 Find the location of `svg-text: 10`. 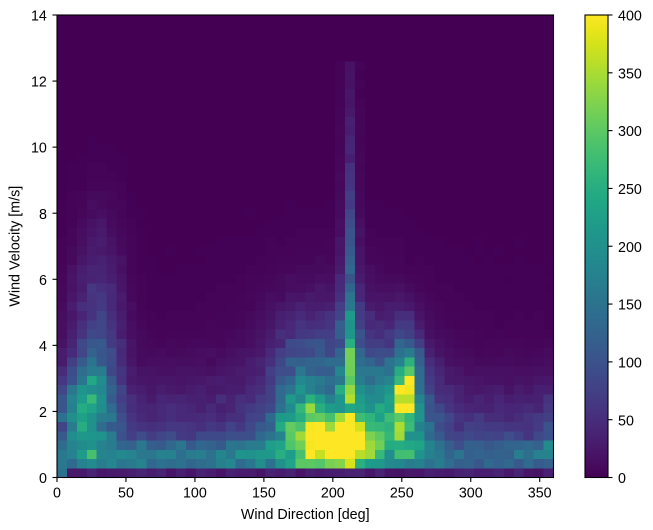

svg-text: 10 is located at coordinates (39, 149).